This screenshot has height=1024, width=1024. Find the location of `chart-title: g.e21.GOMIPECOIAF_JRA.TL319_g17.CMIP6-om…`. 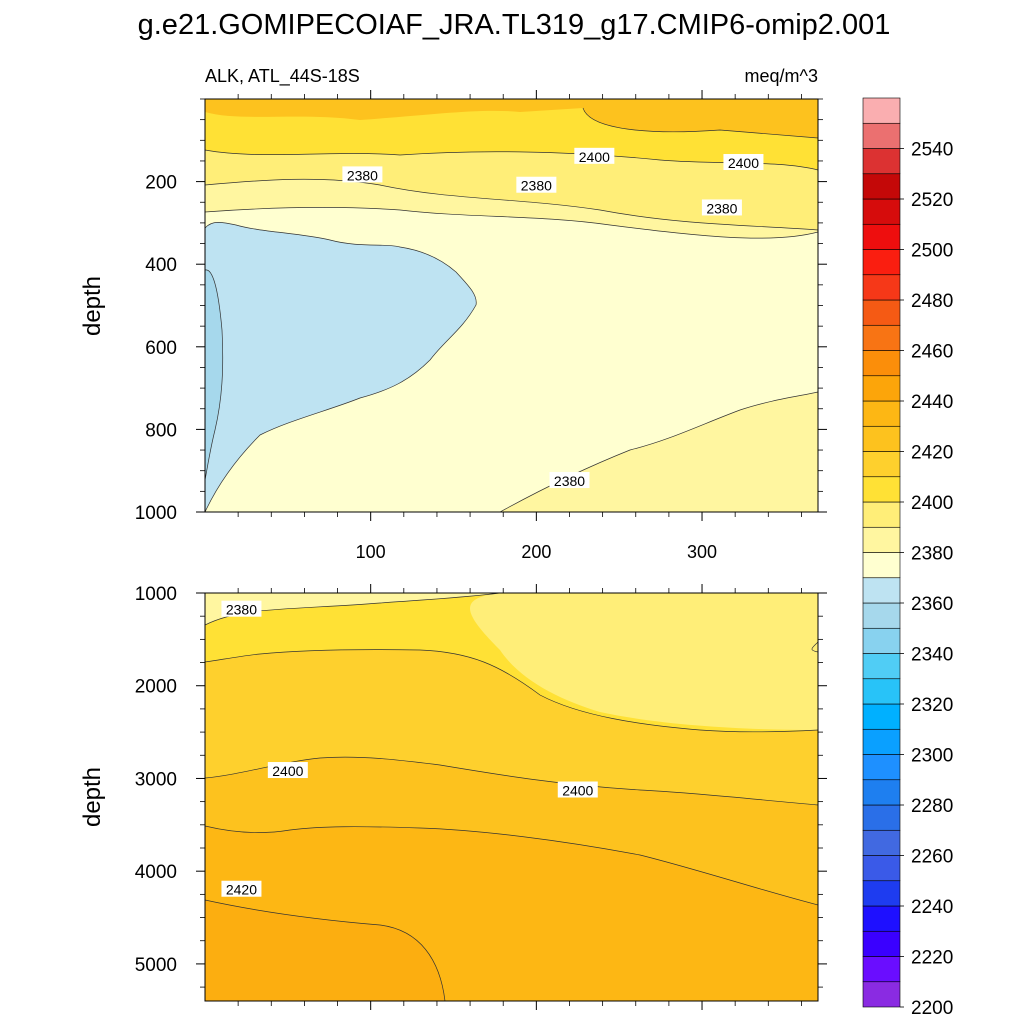

chart-title: g.e21.GOMIPECOIAF_JRA.TL319_g17.CMIP6-om… is located at coordinates (514, 25).